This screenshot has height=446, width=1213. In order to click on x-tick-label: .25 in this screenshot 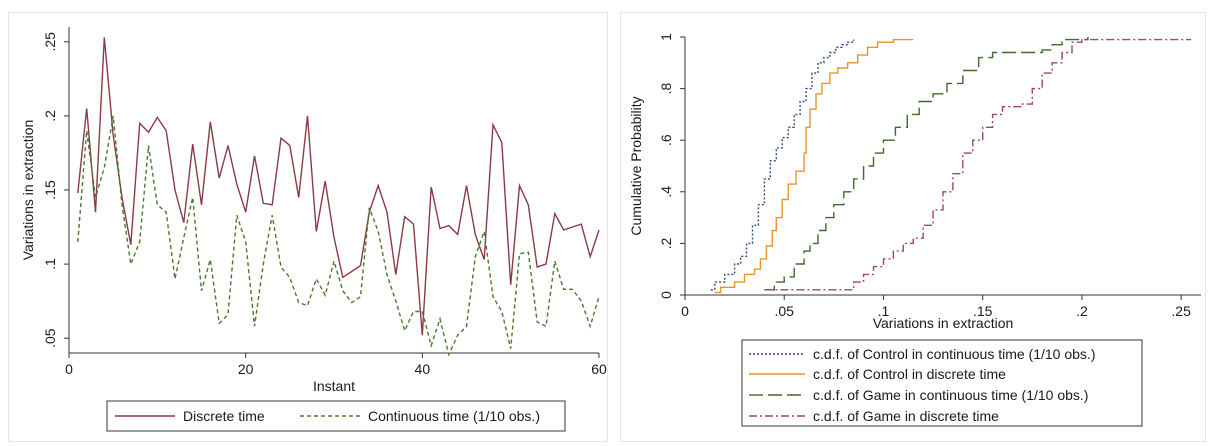, I will do `click(1181, 311)`.